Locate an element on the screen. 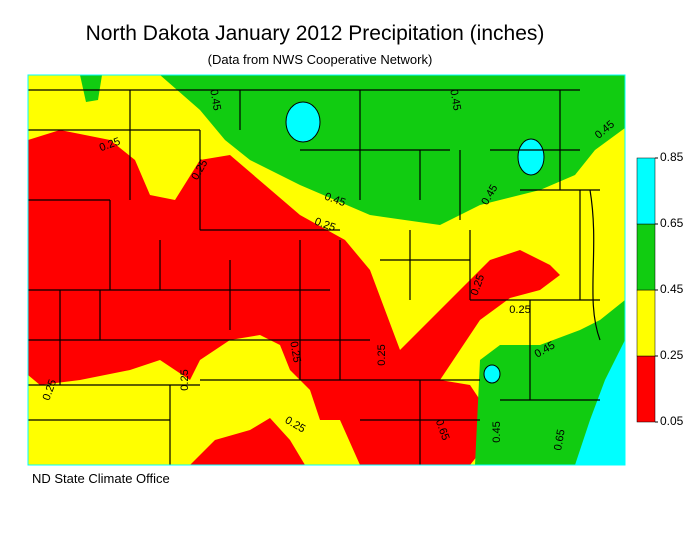 This screenshot has width=700, height=535. legend-tick-label: 0.25 is located at coordinates (672, 355).